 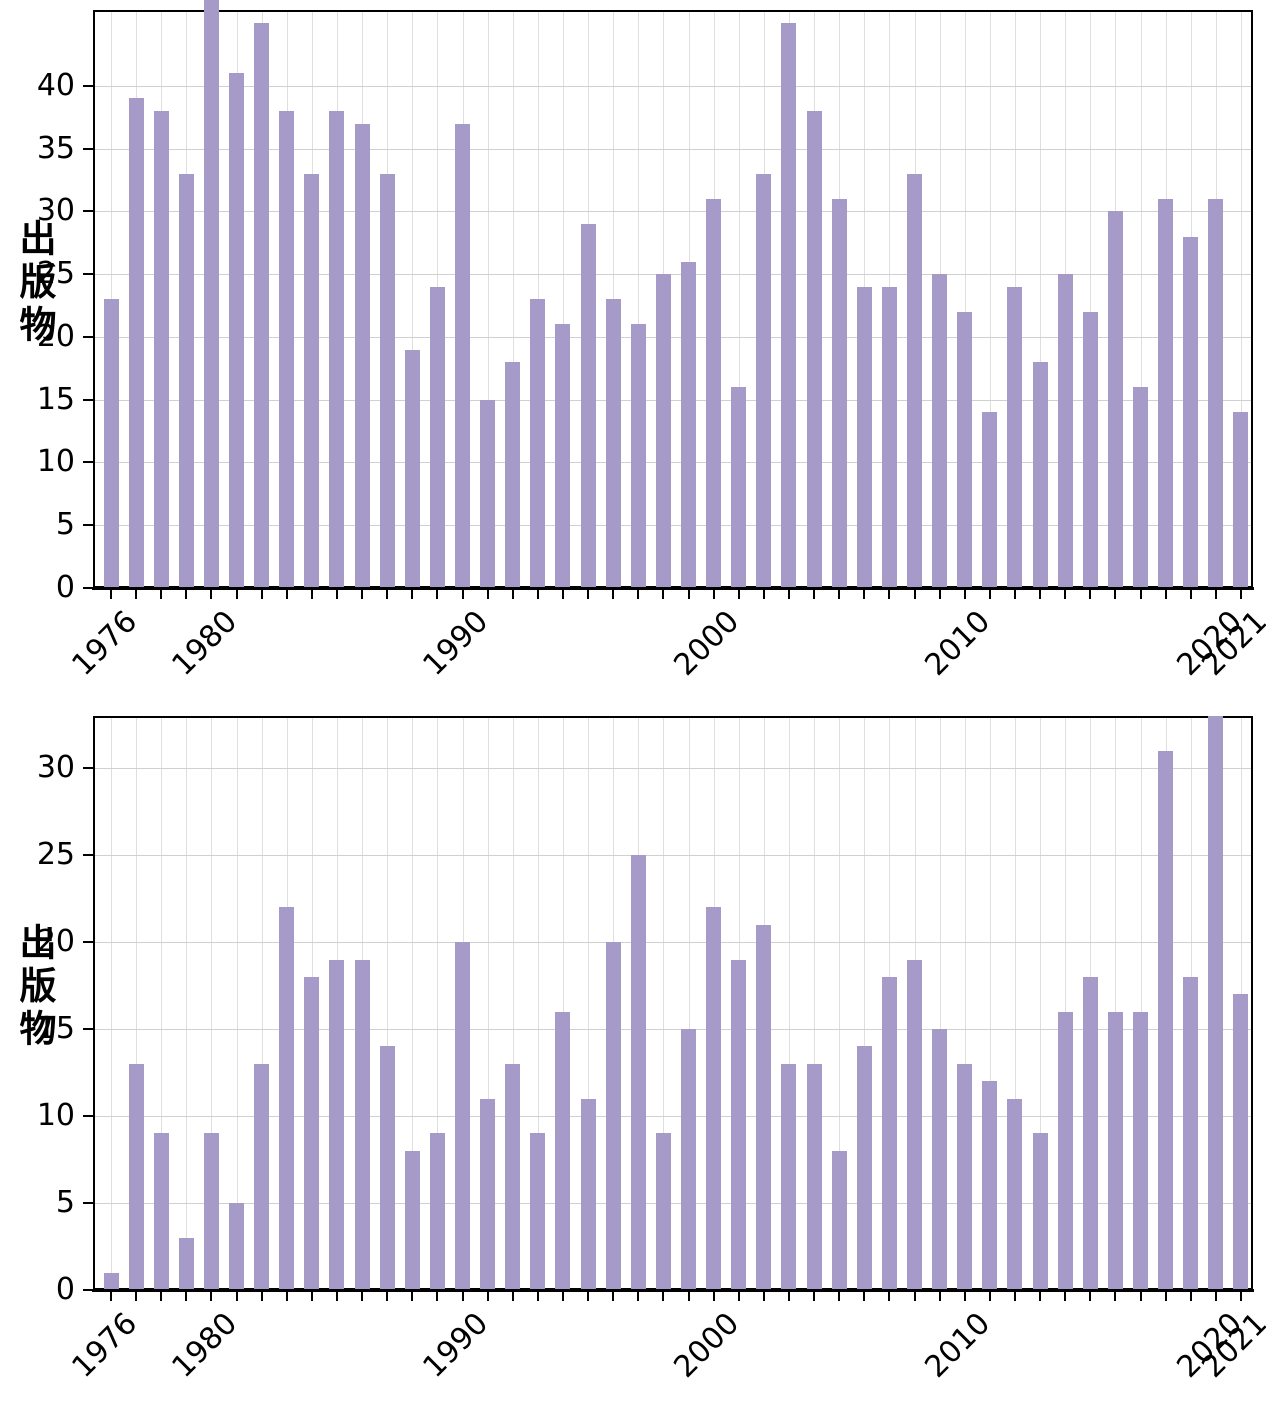 What do you see at coordinates (915, 380) in the screenshot?
I see `bar-2008` at bounding box center [915, 380].